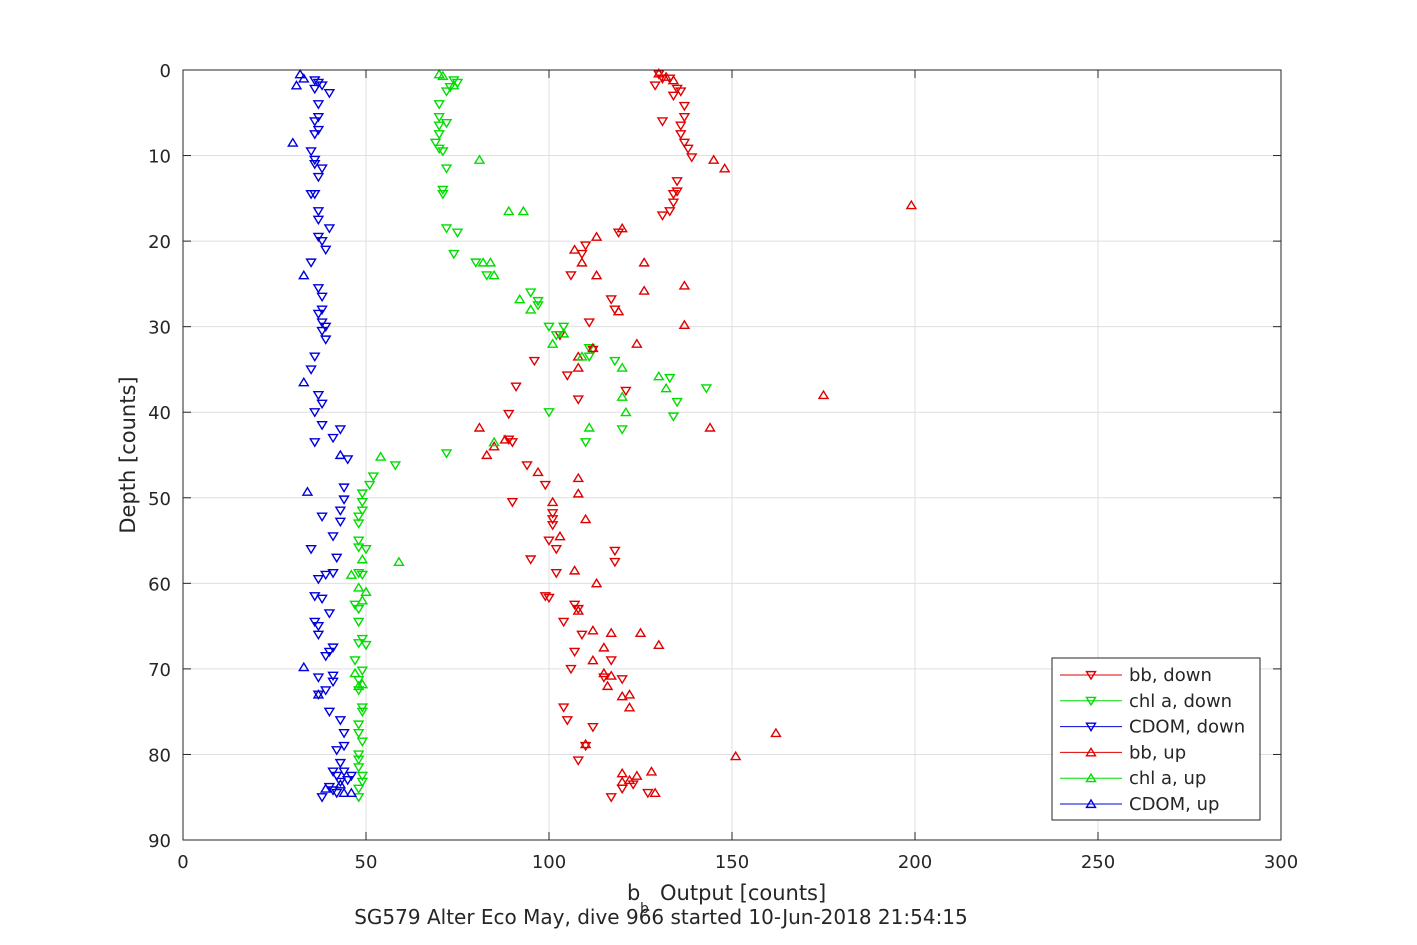 This screenshot has height=945, width=1417. What do you see at coordinates (1187, 727) in the screenshot?
I see `legend-label: CDOM, down` at bounding box center [1187, 727].